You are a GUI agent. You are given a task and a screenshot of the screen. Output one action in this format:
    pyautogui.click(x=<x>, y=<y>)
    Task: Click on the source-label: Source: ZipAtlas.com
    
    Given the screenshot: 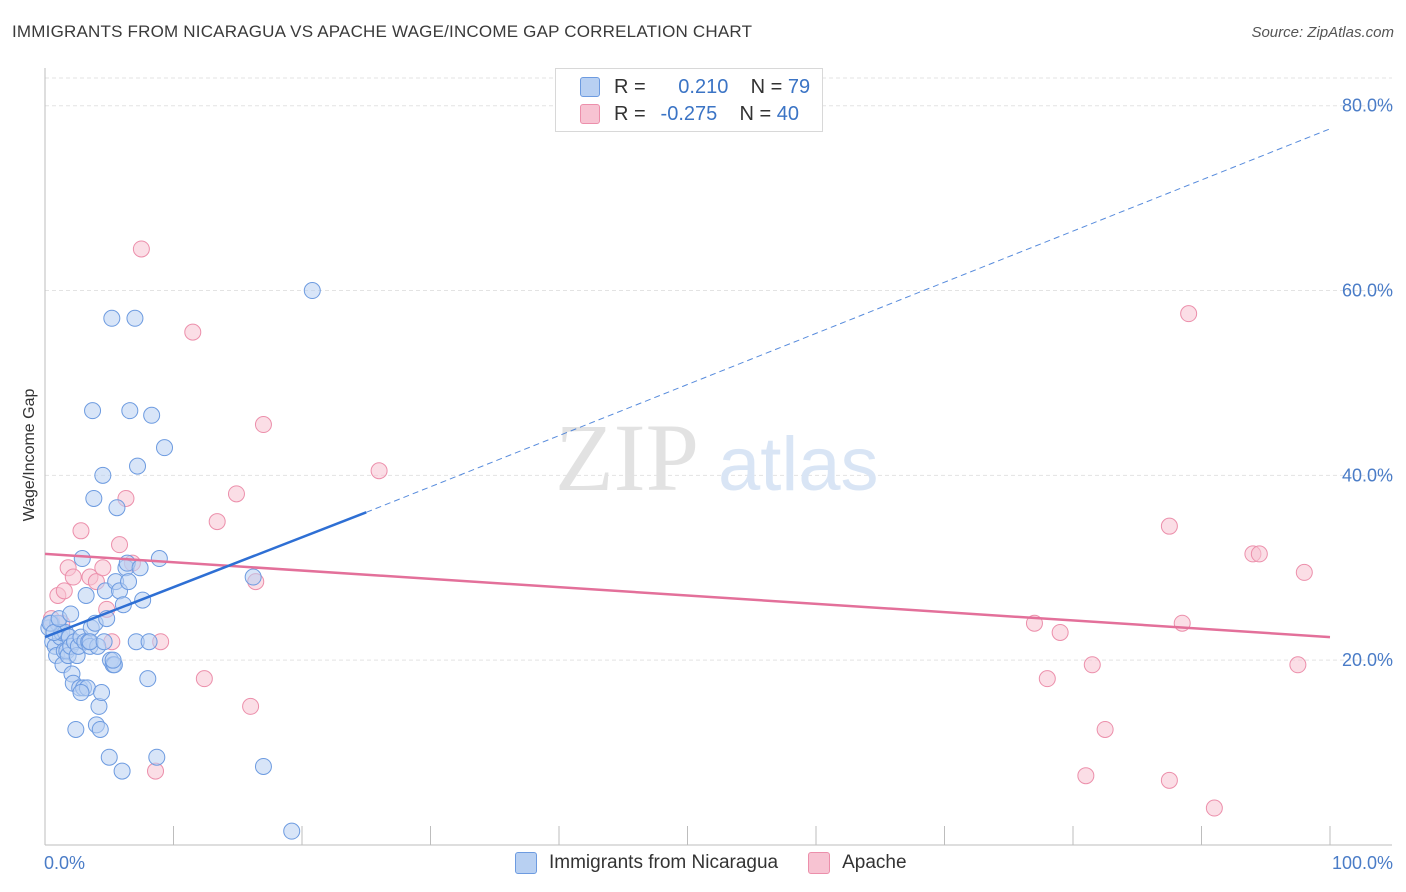 What is the action you would take?
    pyautogui.click(x=1322, y=32)
    